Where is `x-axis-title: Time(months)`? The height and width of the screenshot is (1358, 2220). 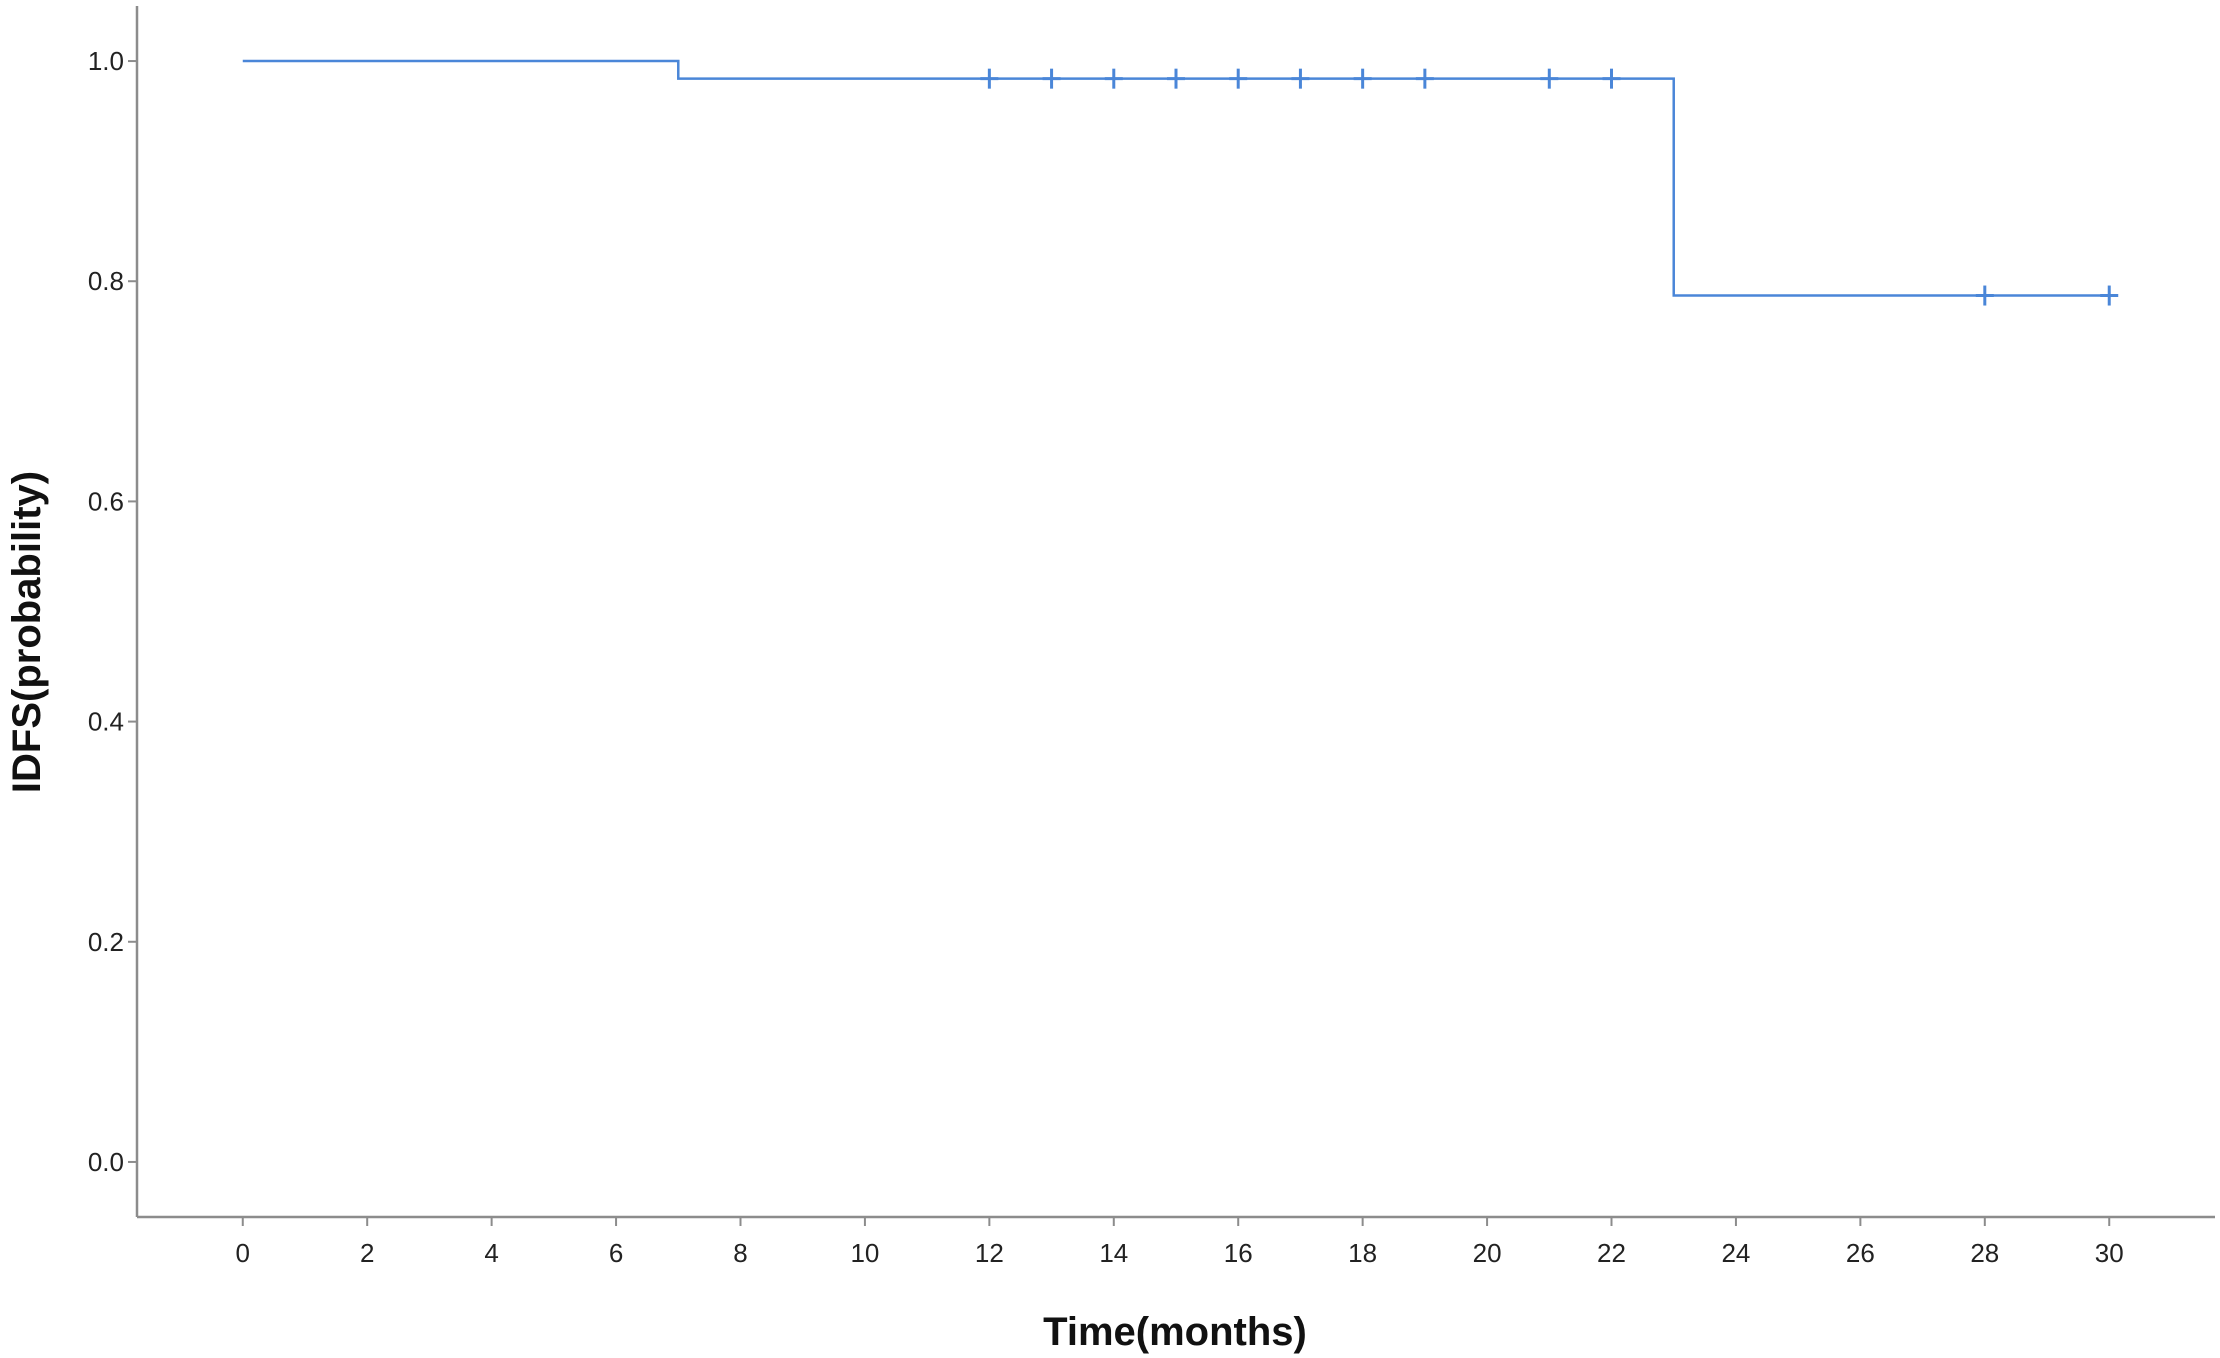 x-axis-title: Time(months) is located at coordinates (1175, 1332).